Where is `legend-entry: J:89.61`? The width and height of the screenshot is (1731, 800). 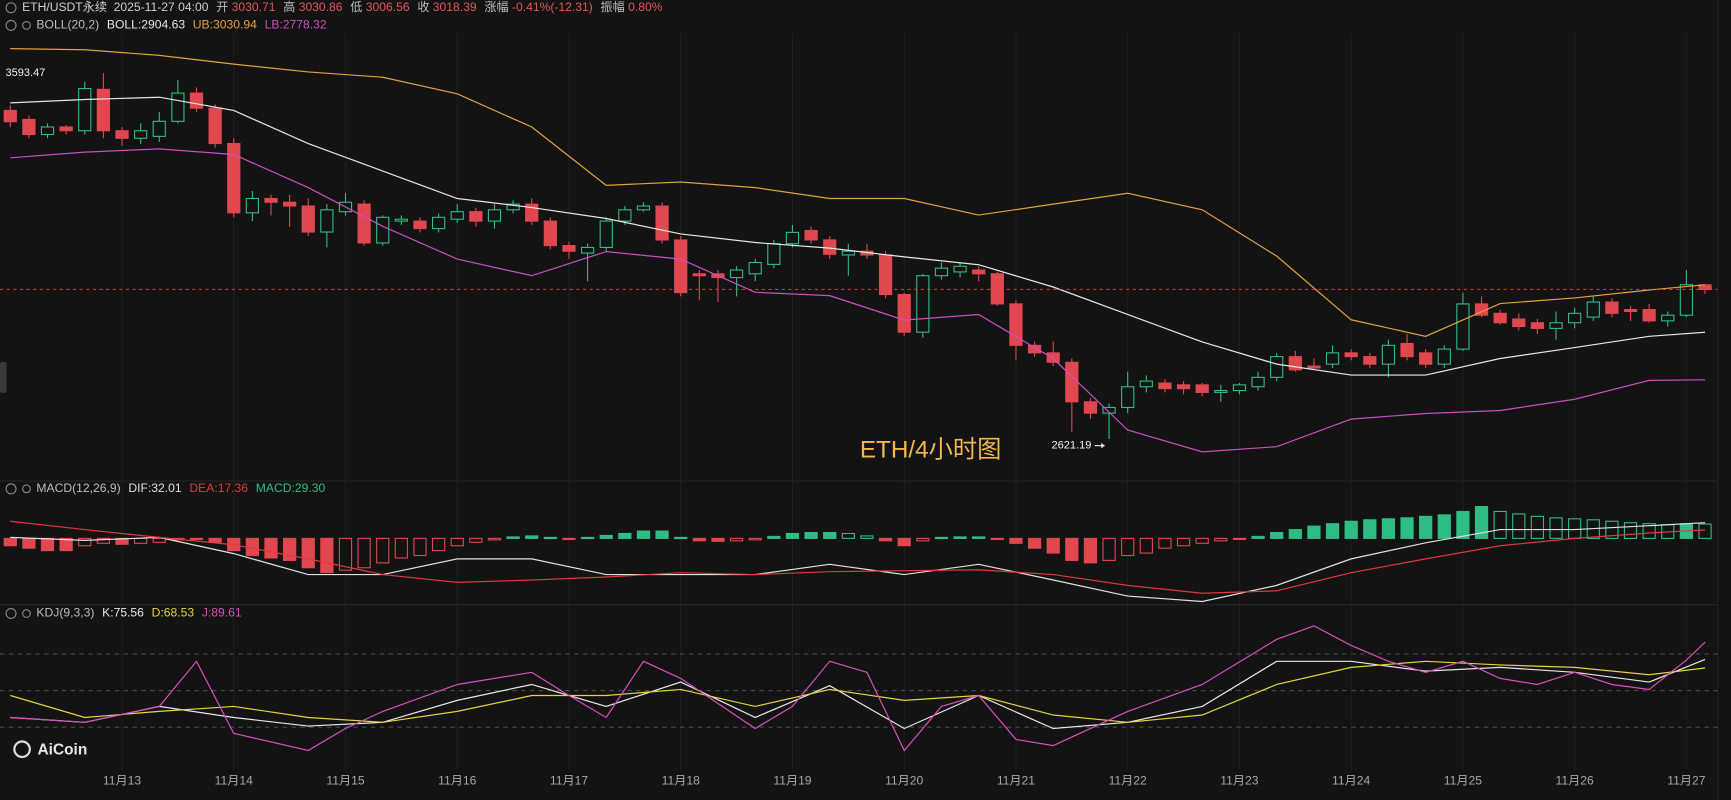 legend-entry: J:89.61 is located at coordinates (222, 613).